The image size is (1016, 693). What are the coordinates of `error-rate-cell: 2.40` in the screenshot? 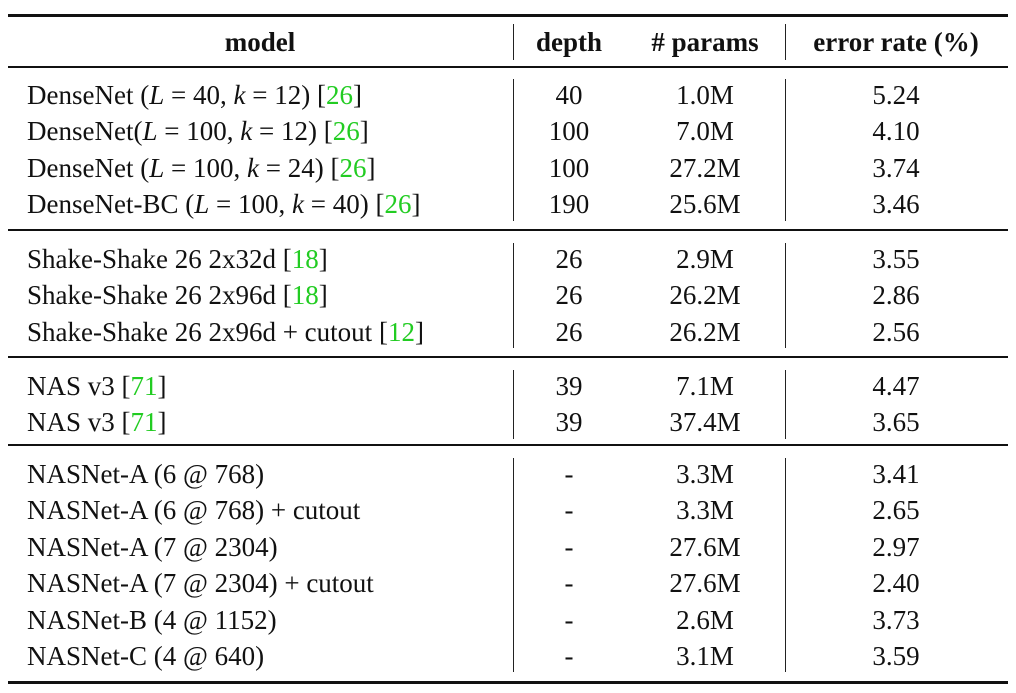 It's located at (896, 583).